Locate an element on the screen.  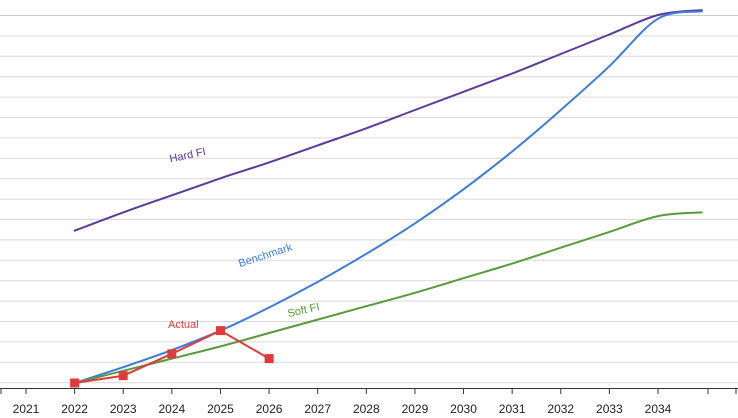
x-tick-label: 2029 is located at coordinates (415, 409).